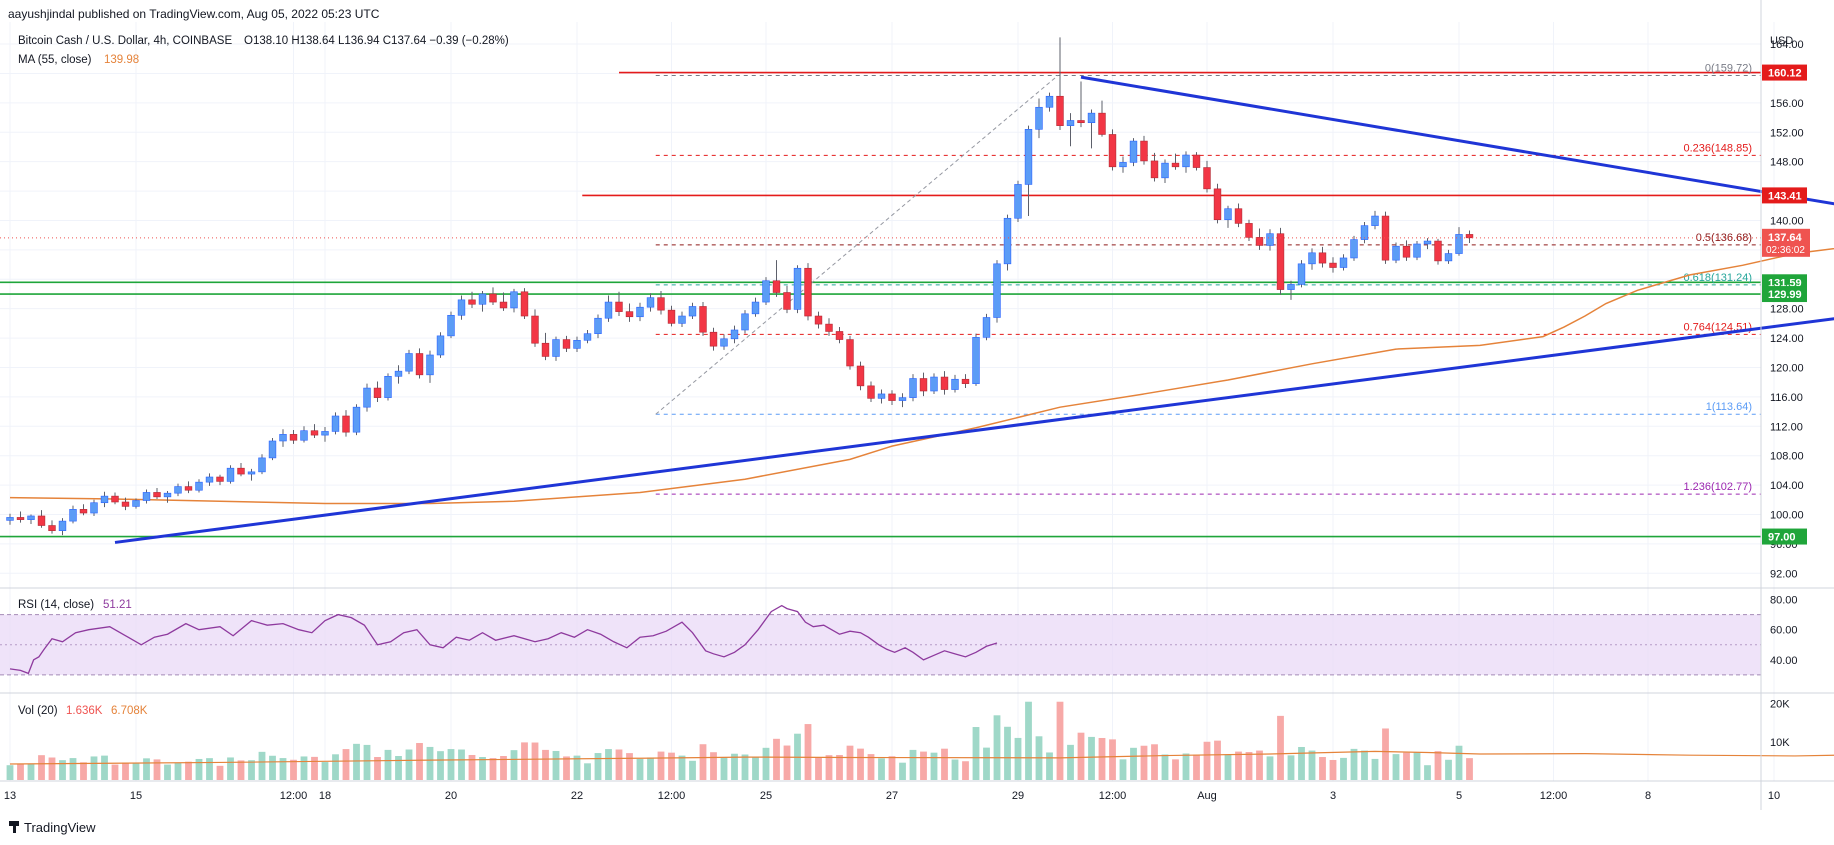  Describe the element at coordinates (38, 711) in the screenshot. I see `volume-label: Vol (20)` at that location.